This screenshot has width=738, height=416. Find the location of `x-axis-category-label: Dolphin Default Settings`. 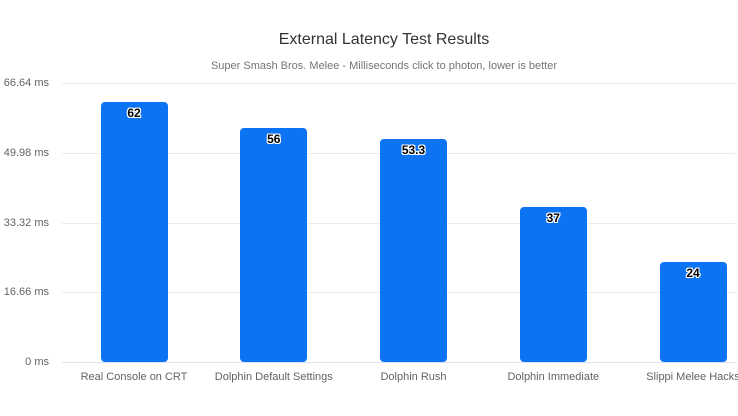

x-axis-category-label: Dolphin Default Settings is located at coordinates (273, 377).